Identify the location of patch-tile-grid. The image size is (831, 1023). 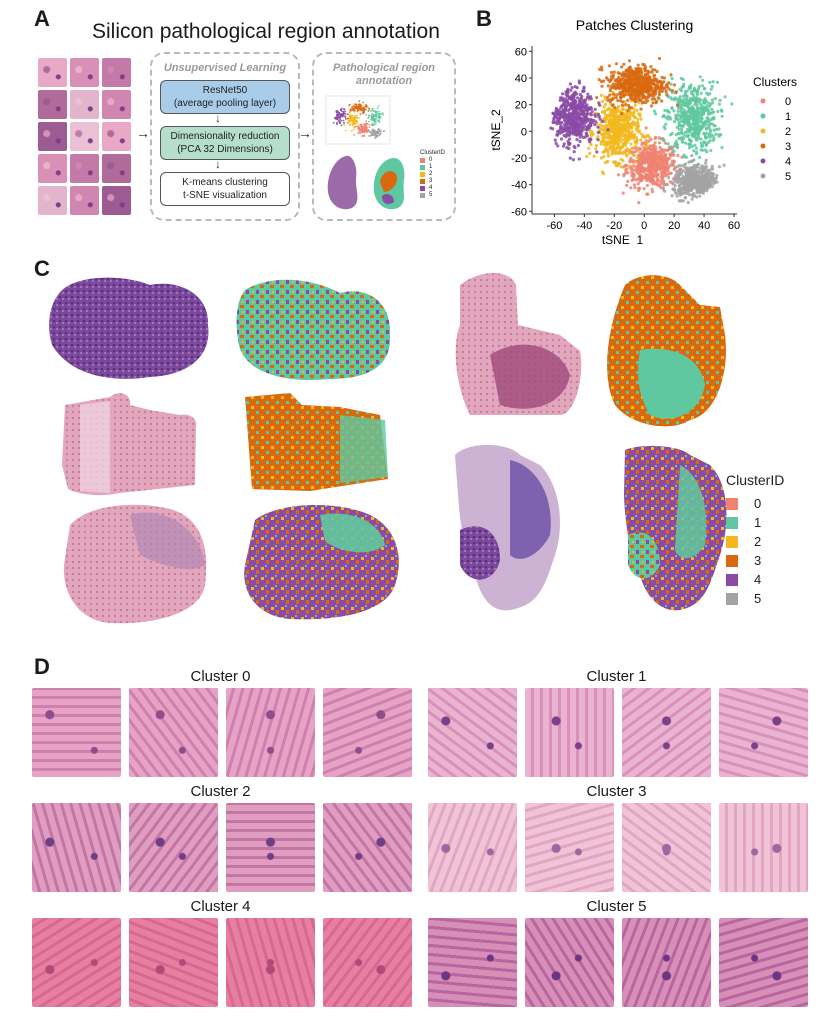
(85, 136).